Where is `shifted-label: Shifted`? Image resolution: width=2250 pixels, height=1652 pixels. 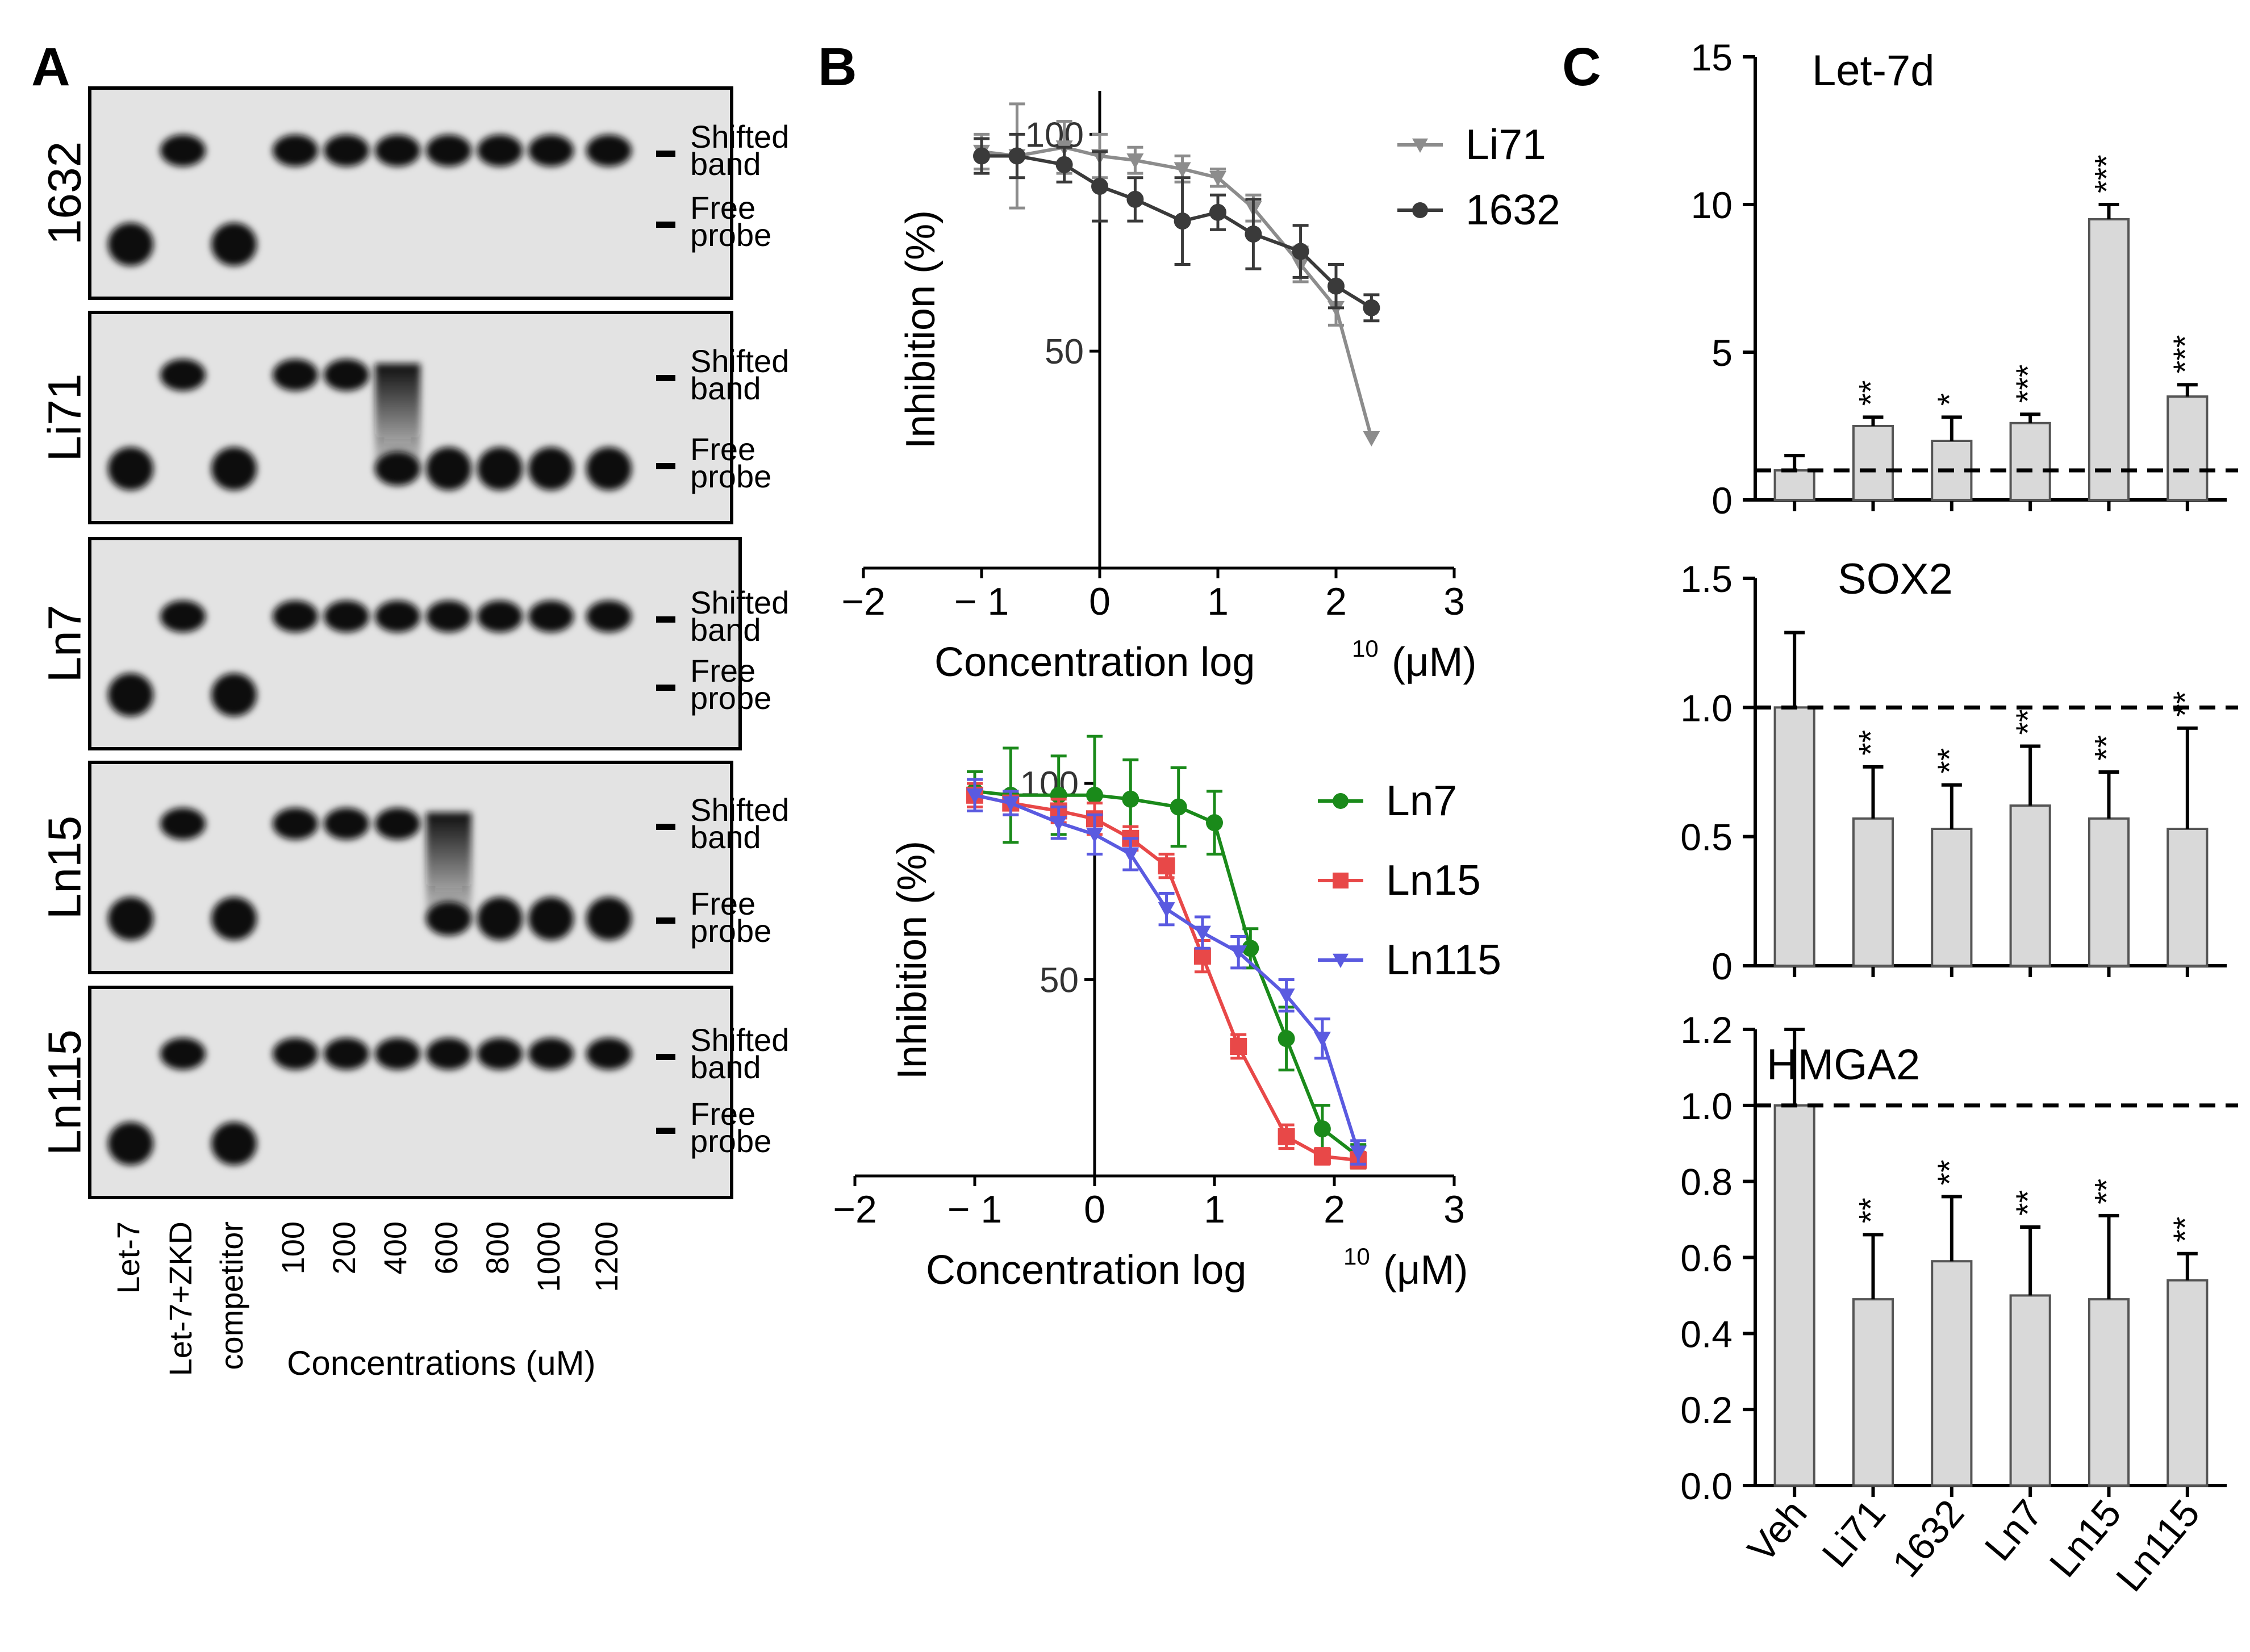 shifted-label: Shifted is located at coordinates (740, 810).